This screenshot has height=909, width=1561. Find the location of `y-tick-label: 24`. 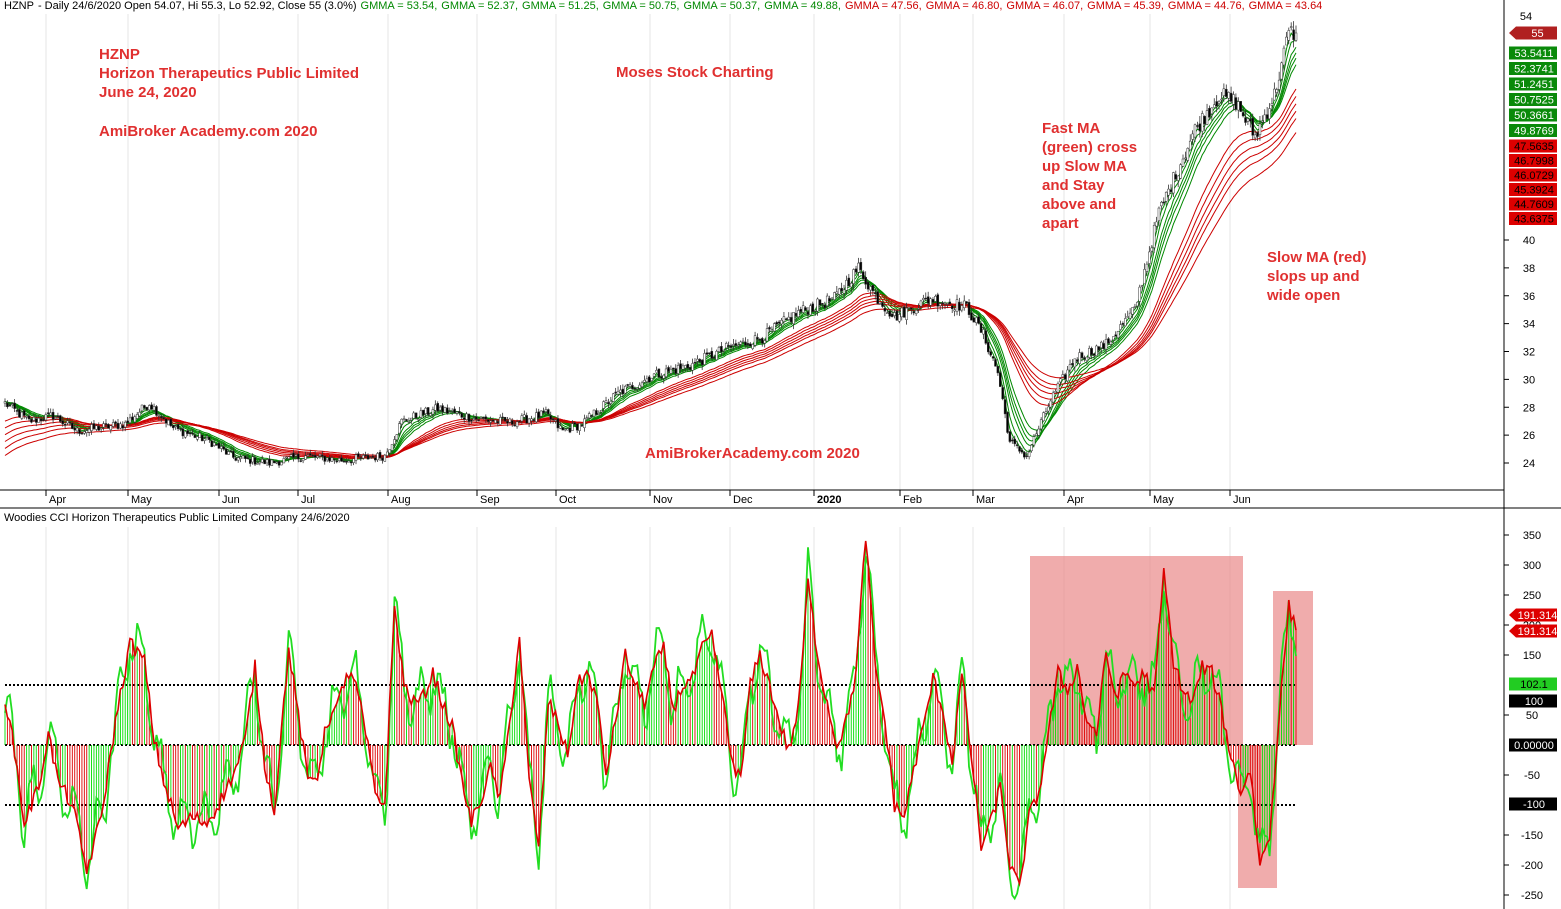

y-tick-label: 24 is located at coordinates (1529, 464).